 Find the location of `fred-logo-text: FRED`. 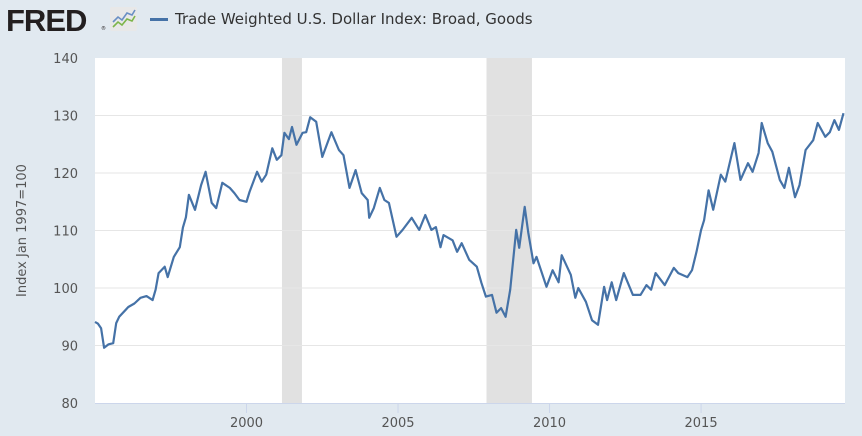

fred-logo-text: FRED is located at coordinates (46, 20).